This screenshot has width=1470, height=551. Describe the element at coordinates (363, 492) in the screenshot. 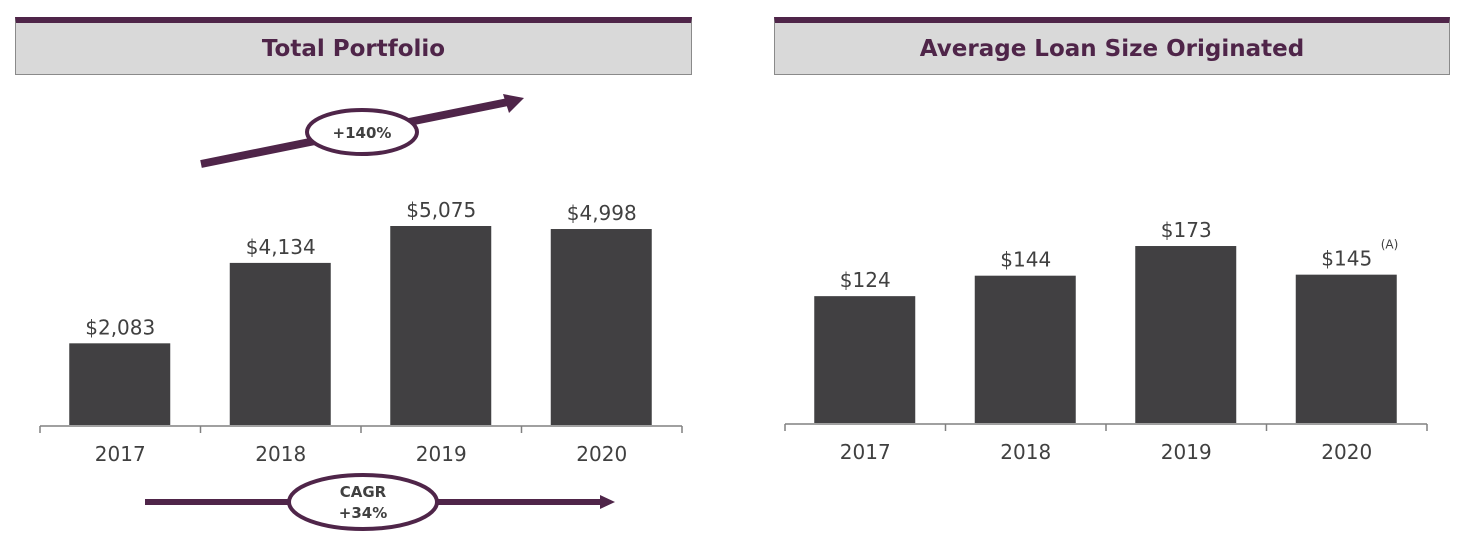

I see `cagr-label: CAGR` at that location.